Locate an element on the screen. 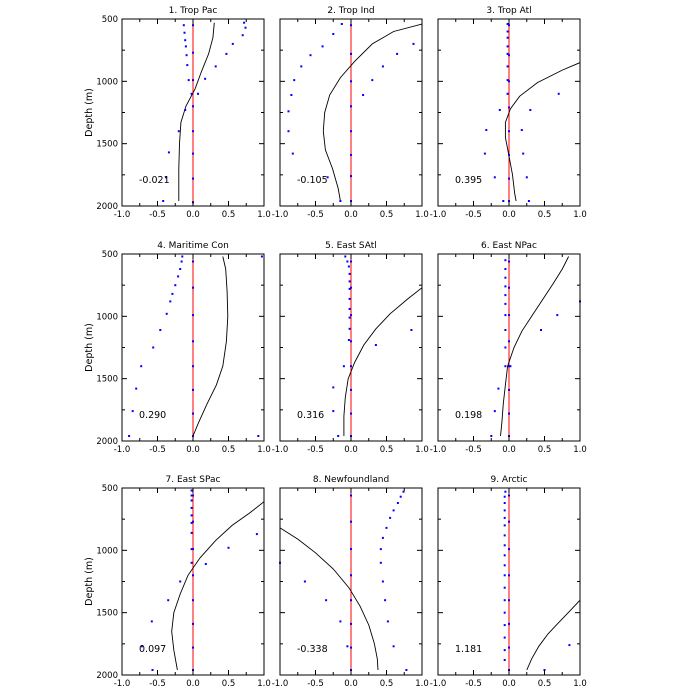 The height and width of the screenshot is (700, 700). panel-title: 1. Trop Pac is located at coordinates (193, 11).